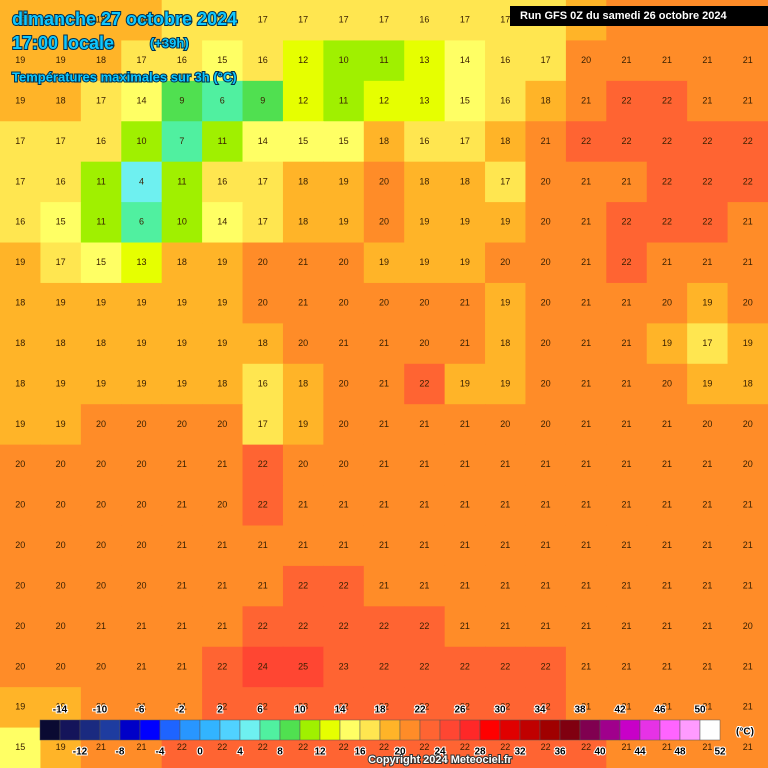 Image resolution: width=768 pixels, height=768 pixels. What do you see at coordinates (100, 710) in the screenshot?
I see `legend-tick-label: -10` at bounding box center [100, 710].